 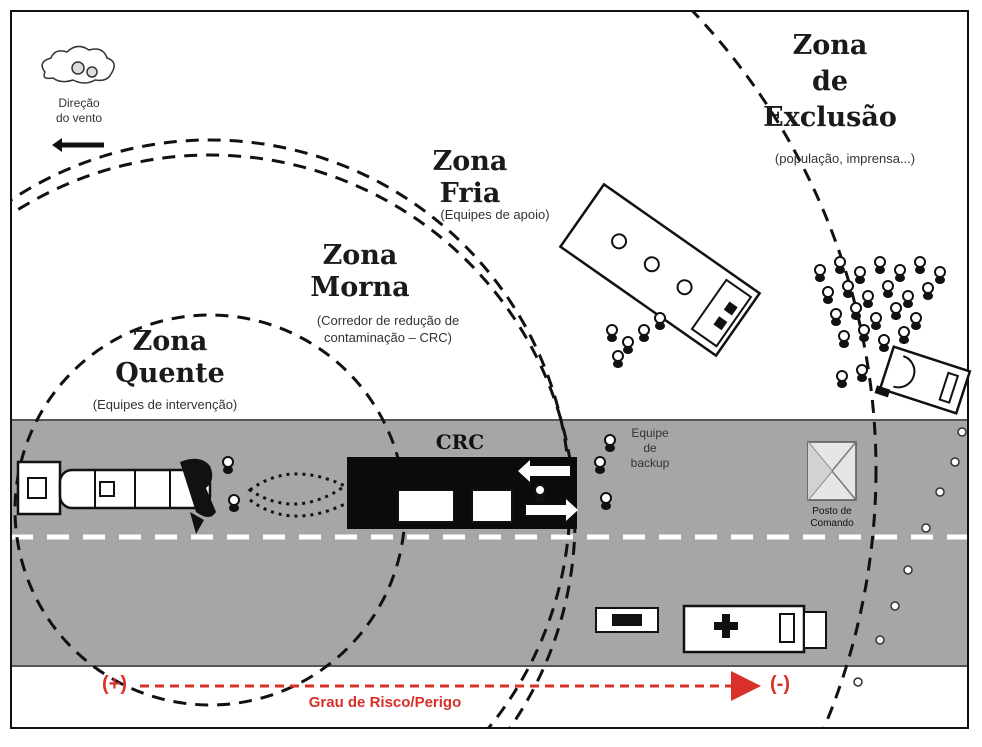 I want to click on cloud-wind-icon, so click(x=78, y=64).